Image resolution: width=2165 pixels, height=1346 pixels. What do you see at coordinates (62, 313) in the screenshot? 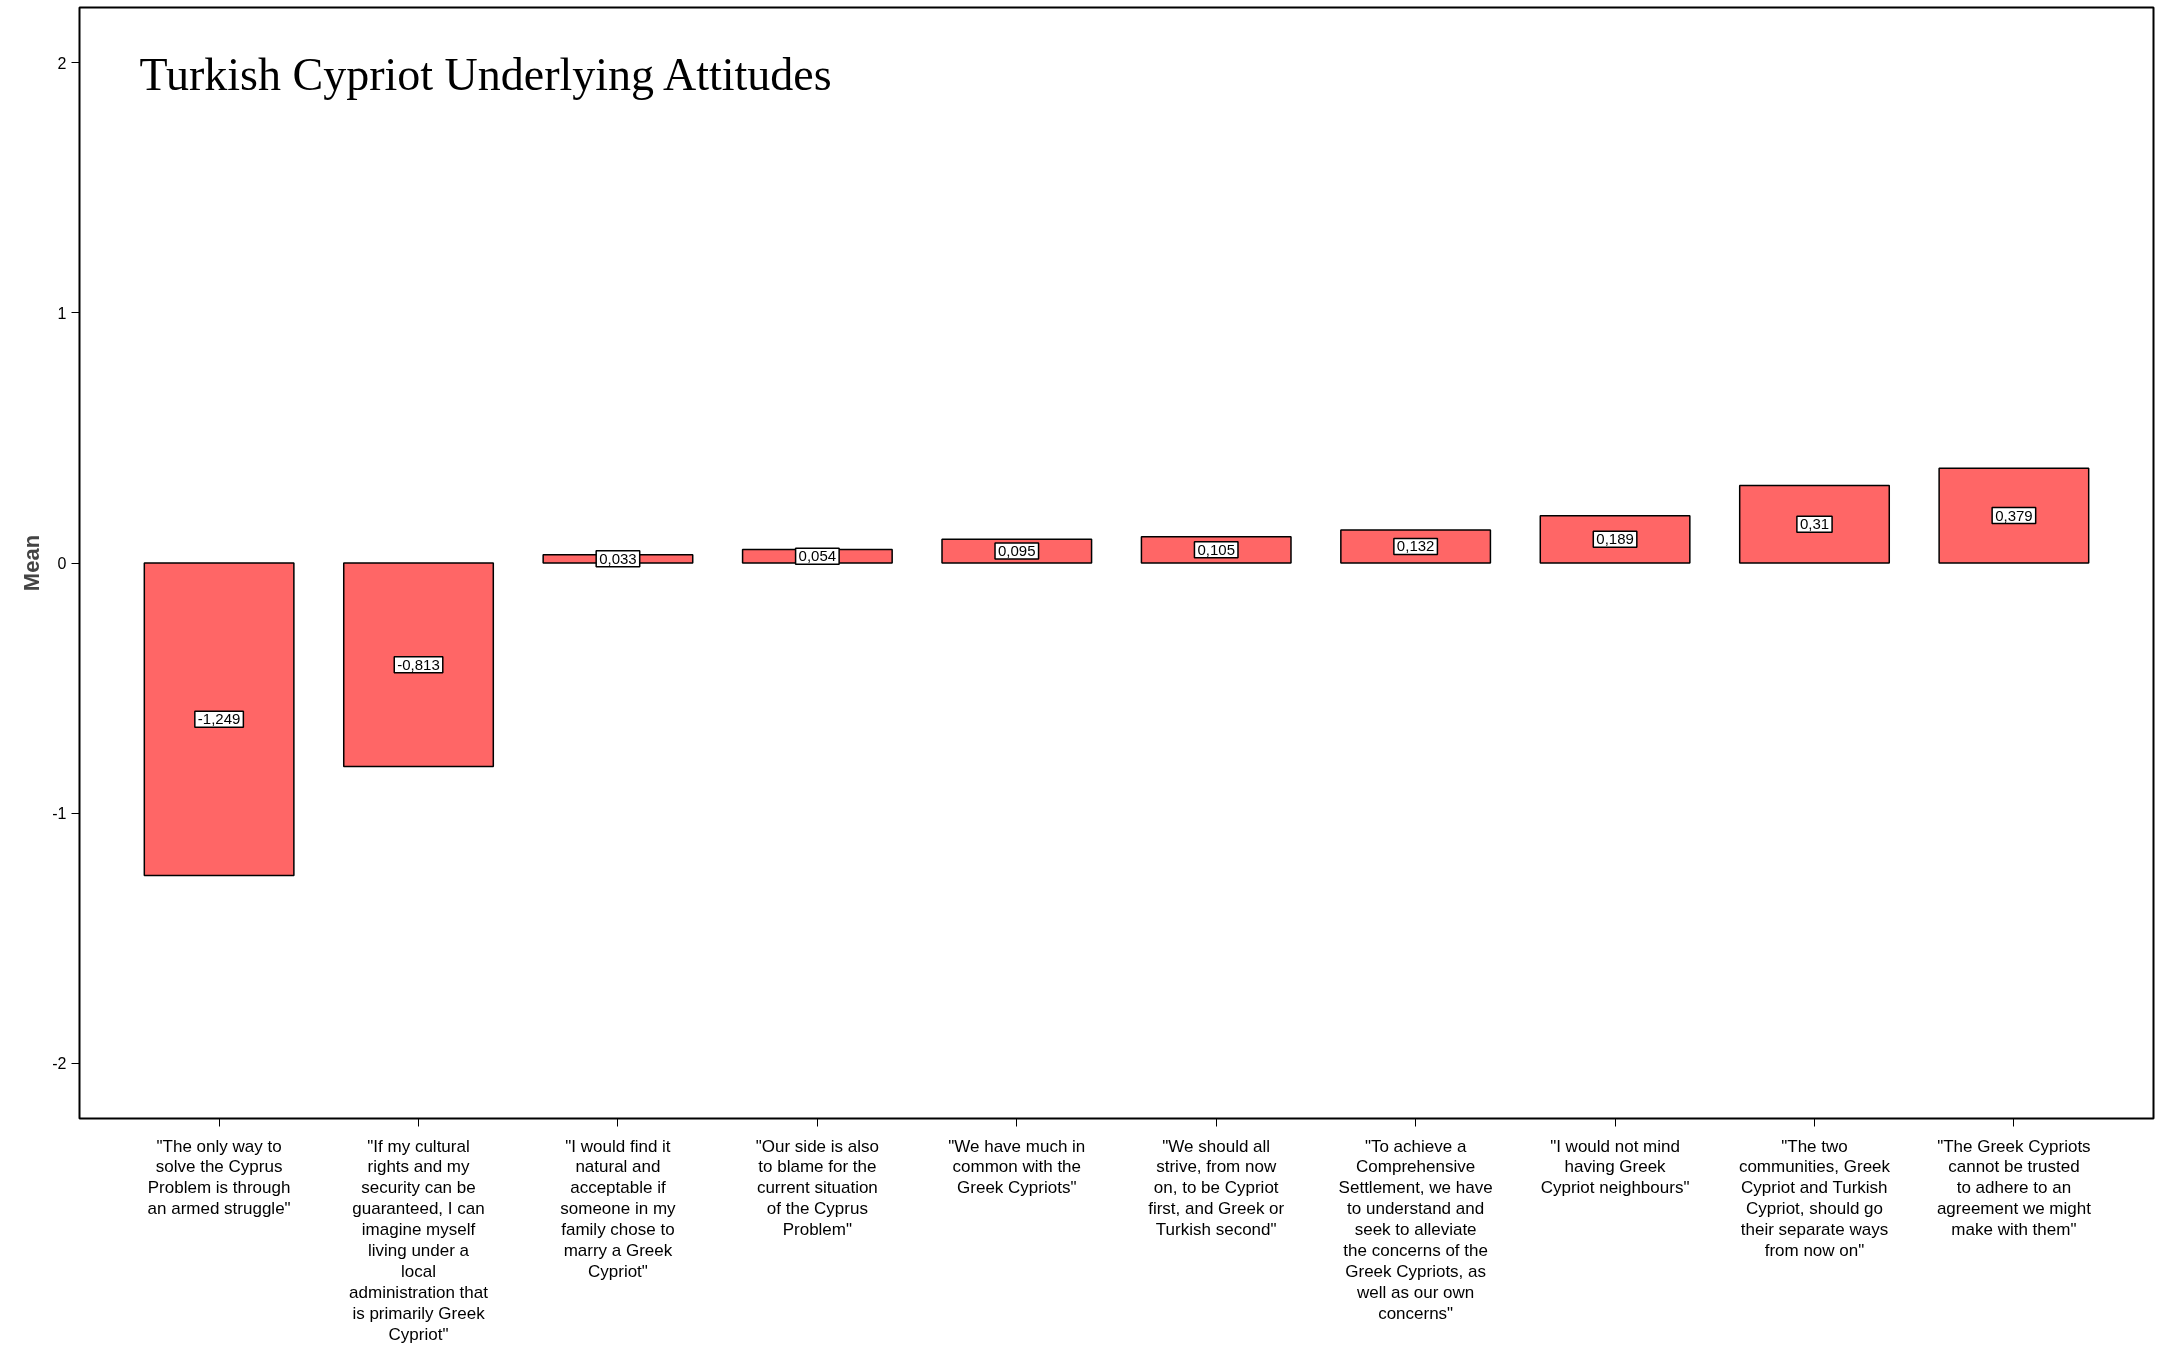
I see `y-tick-label: 1` at bounding box center [62, 313].